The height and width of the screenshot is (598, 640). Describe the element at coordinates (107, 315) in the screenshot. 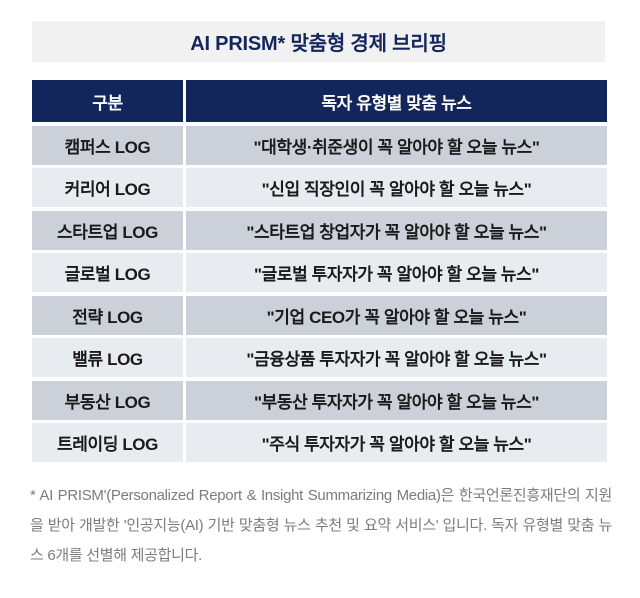

I see `category-cell: 전략 LOG` at that location.